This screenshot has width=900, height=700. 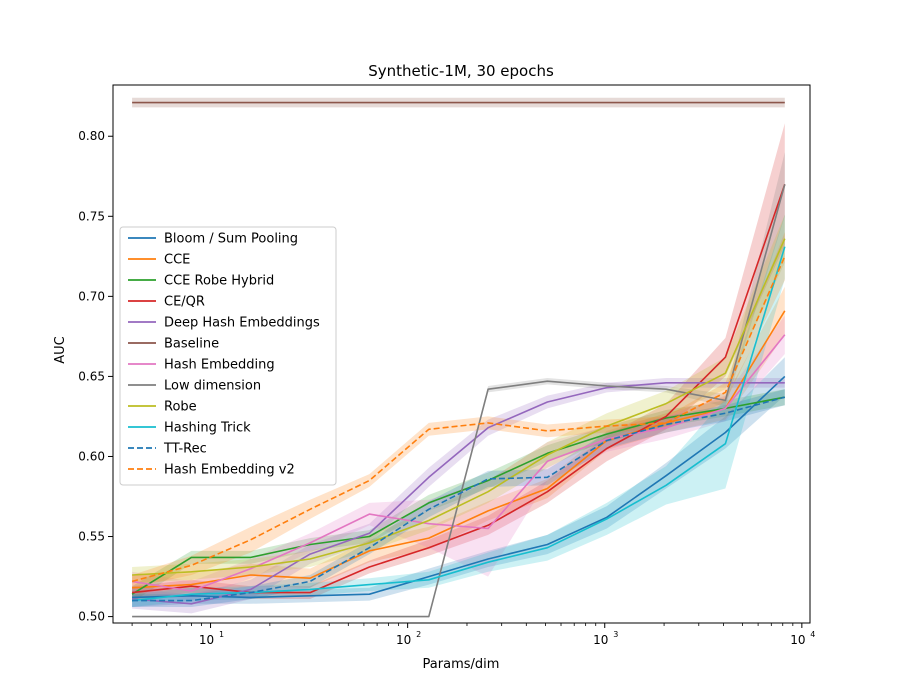 I want to click on y-tick-label: 0.70, so click(x=91, y=296).